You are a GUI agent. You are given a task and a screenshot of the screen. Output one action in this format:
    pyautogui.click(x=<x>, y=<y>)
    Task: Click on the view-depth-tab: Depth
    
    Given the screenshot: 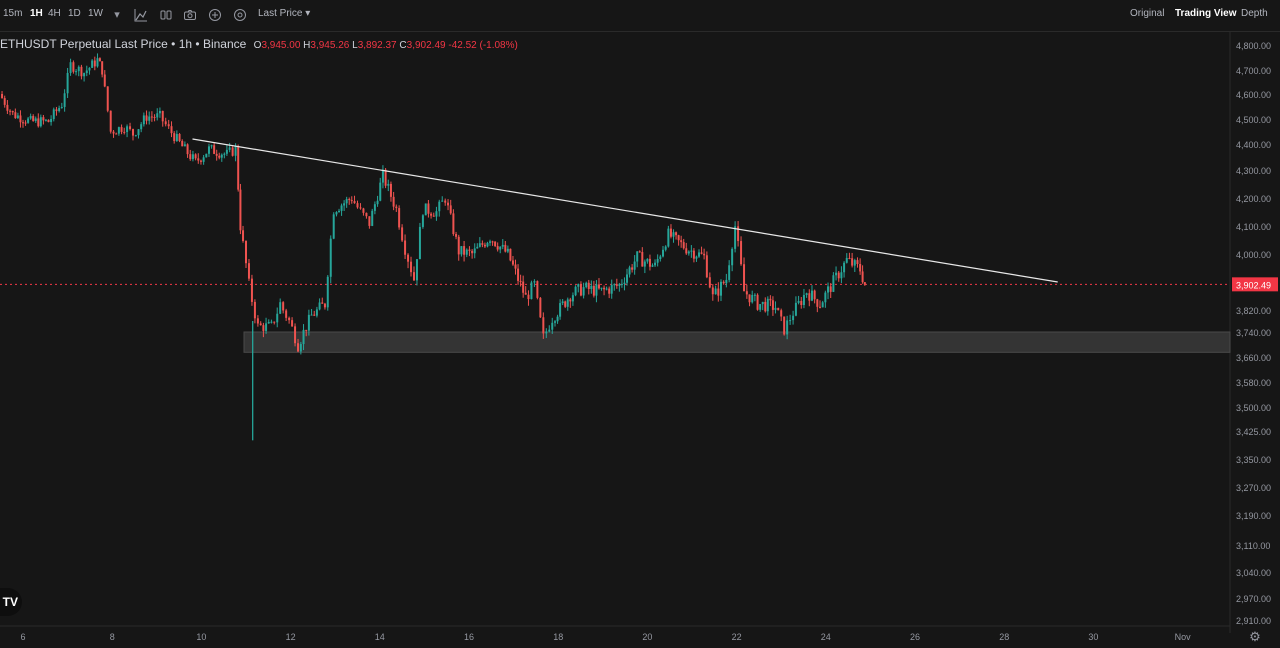 What is the action you would take?
    pyautogui.click(x=1254, y=13)
    